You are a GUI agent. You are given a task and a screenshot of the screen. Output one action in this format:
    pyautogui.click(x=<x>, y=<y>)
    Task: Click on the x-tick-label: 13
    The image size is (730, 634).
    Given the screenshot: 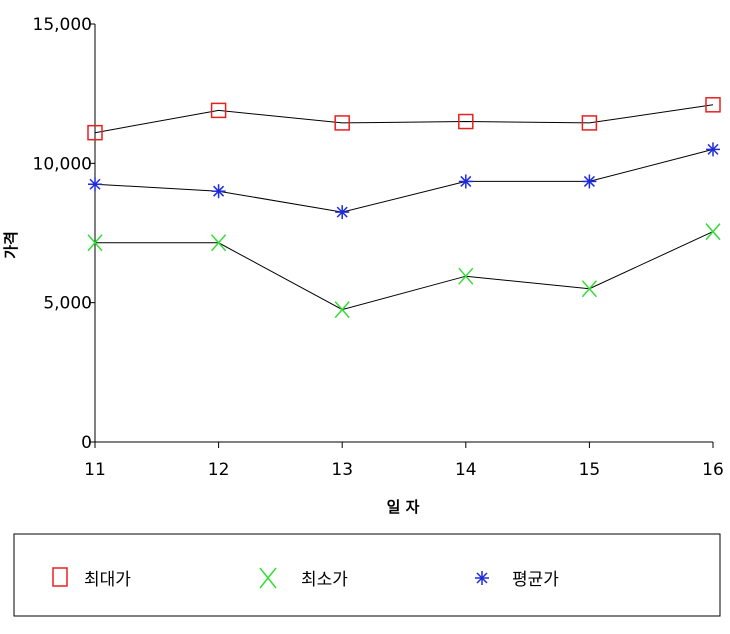 What is the action you would take?
    pyautogui.click(x=342, y=470)
    